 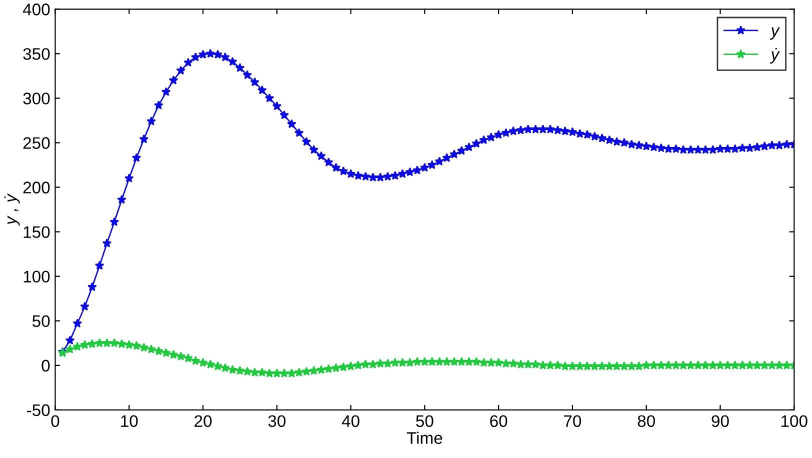 I want to click on x-tick-label: 50, so click(x=425, y=421).